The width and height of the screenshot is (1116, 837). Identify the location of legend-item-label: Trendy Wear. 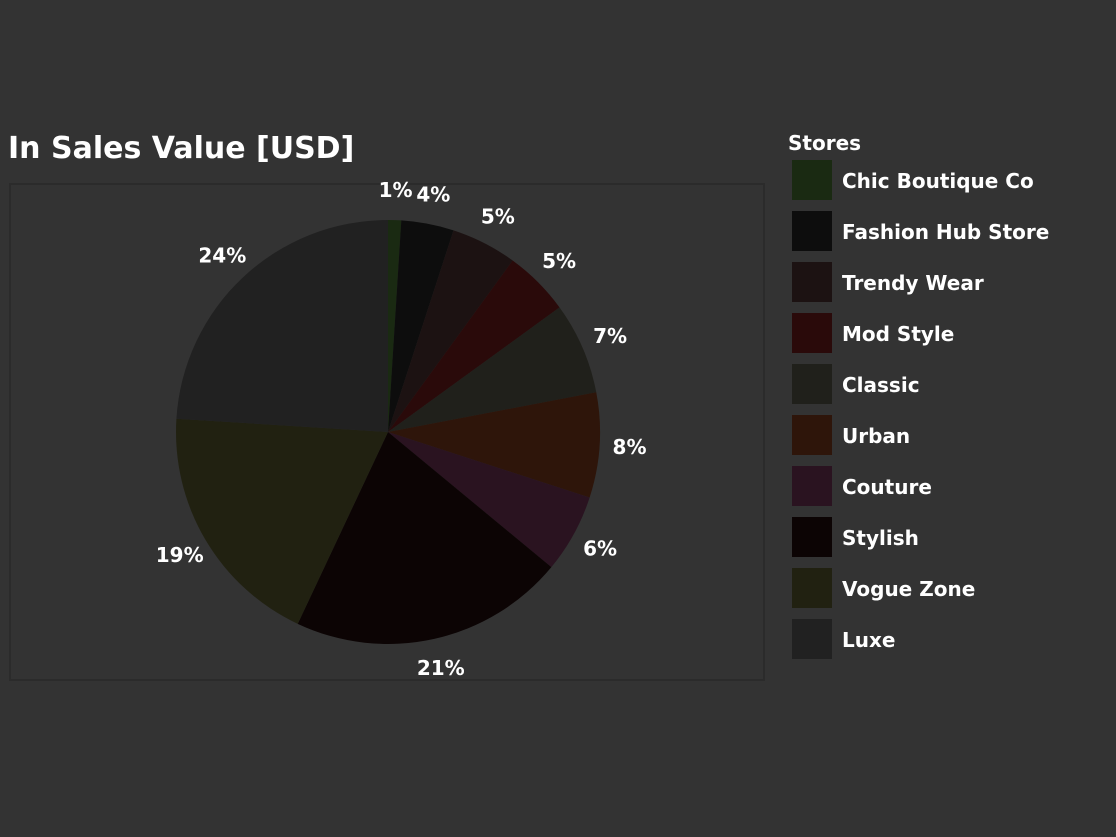
(913, 283).